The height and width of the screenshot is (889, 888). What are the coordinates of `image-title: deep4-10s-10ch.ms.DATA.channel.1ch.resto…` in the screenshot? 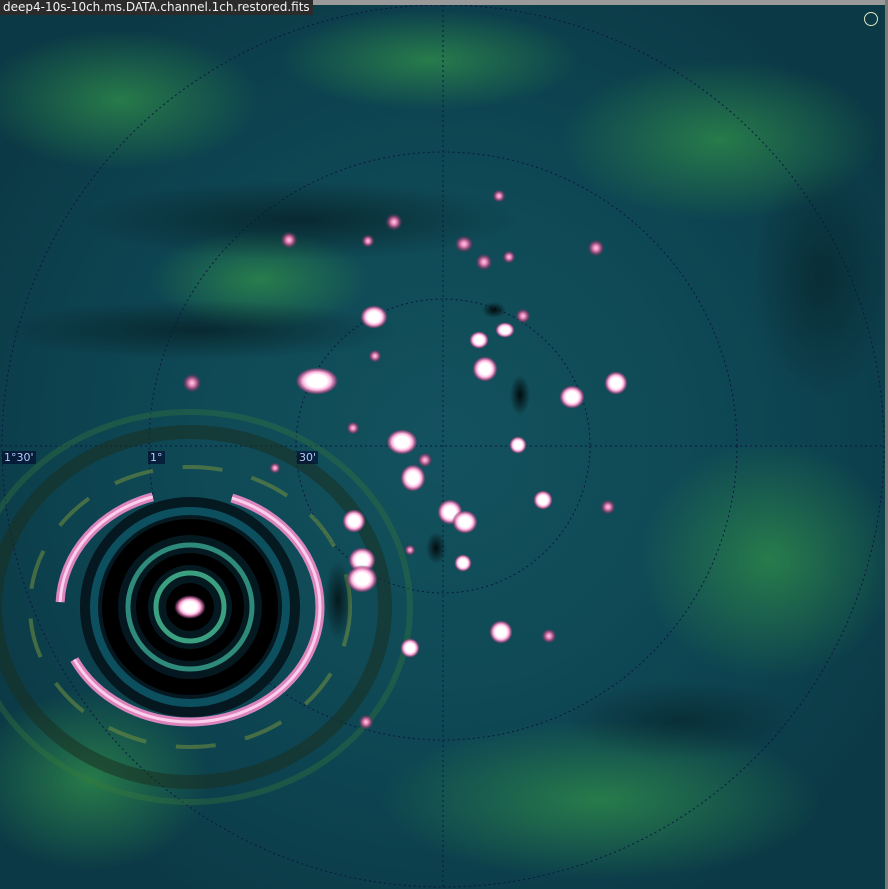 It's located at (156, 7).